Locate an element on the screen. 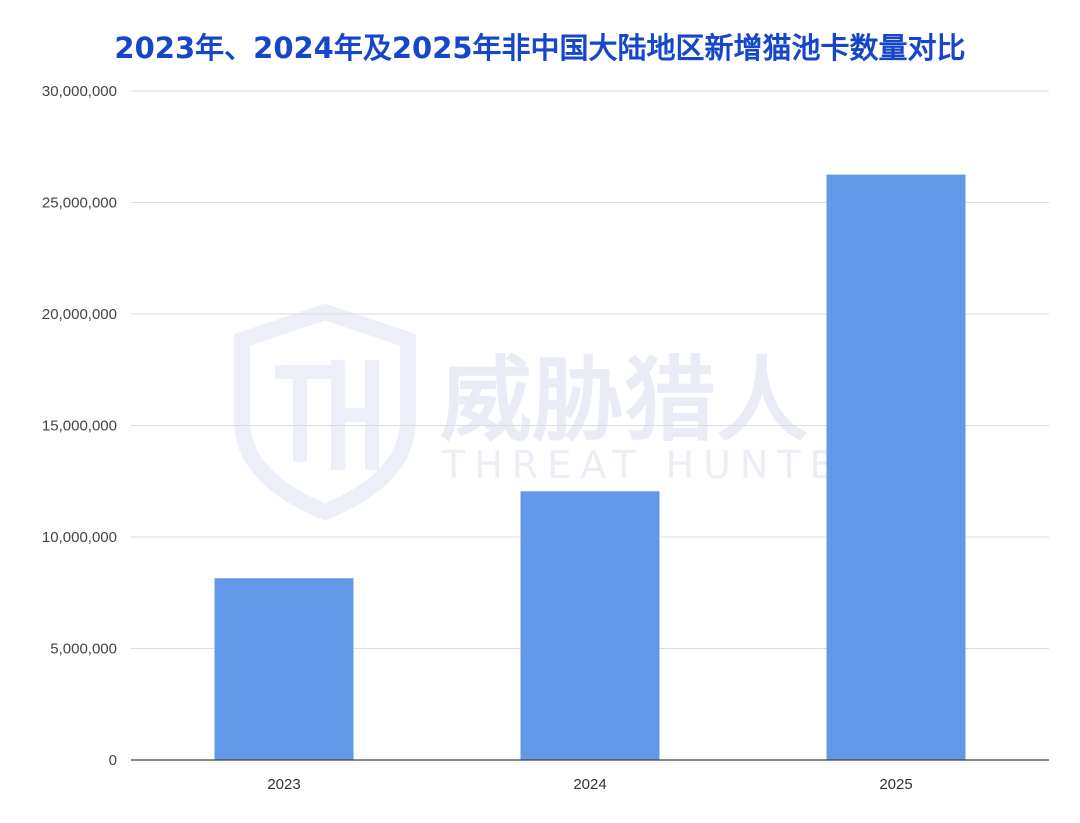 The image size is (1080, 823). y-tick-label: 10,000,000 is located at coordinates (79, 537).